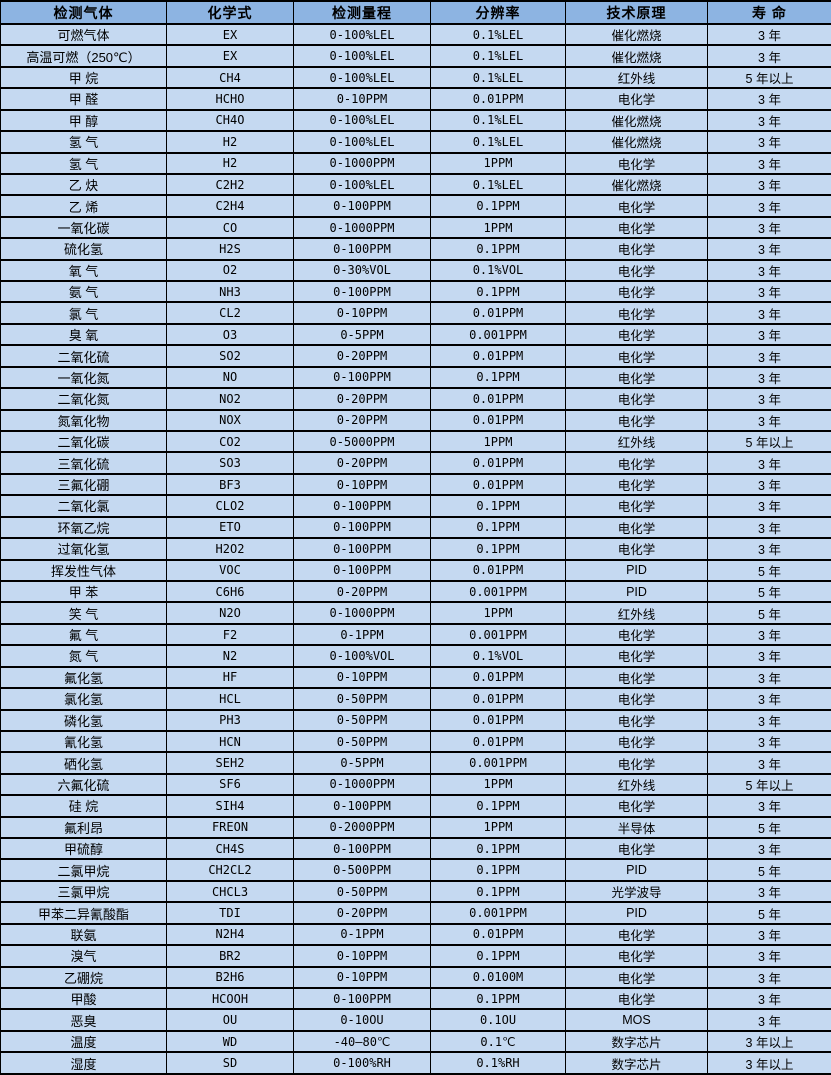  What do you see at coordinates (83, 998) in the screenshot?
I see `cell-gas-name: 甲酸` at bounding box center [83, 998].